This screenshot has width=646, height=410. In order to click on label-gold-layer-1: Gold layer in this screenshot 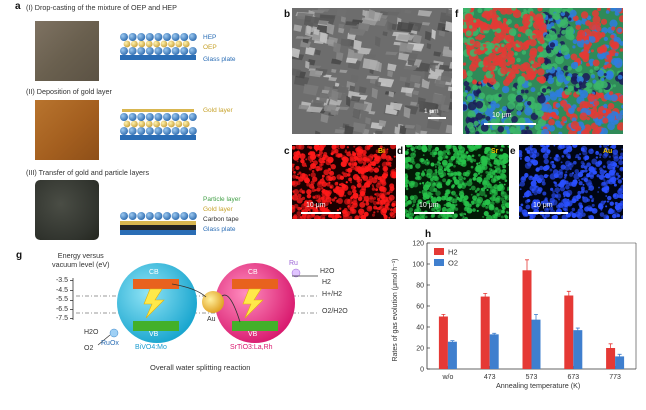, I will do `click(218, 110)`.